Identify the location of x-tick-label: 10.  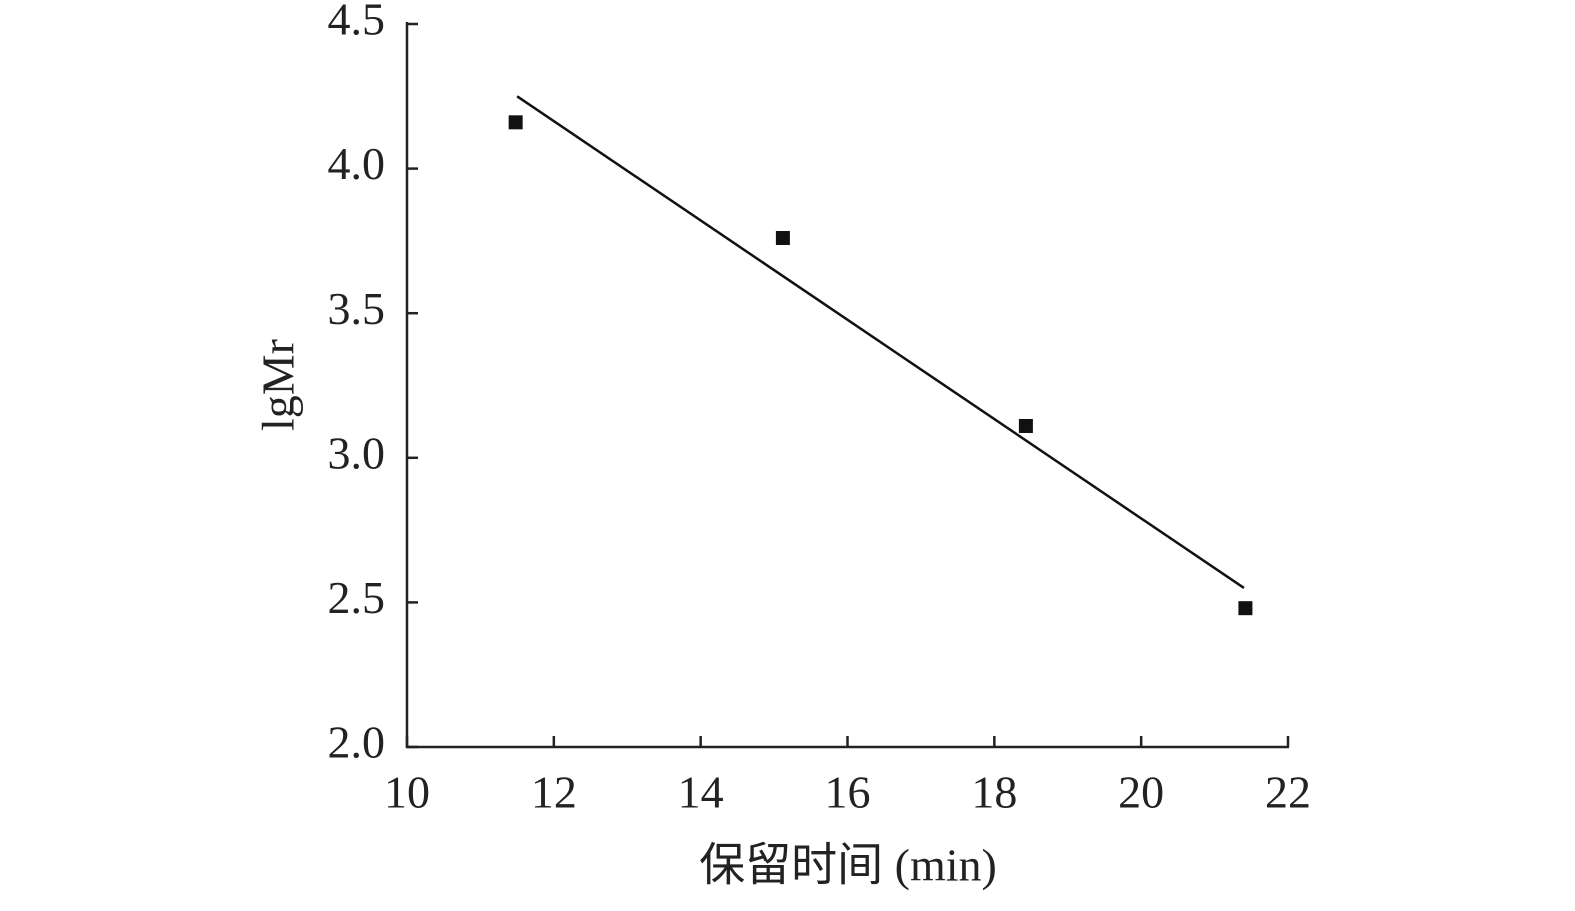
(407, 792).